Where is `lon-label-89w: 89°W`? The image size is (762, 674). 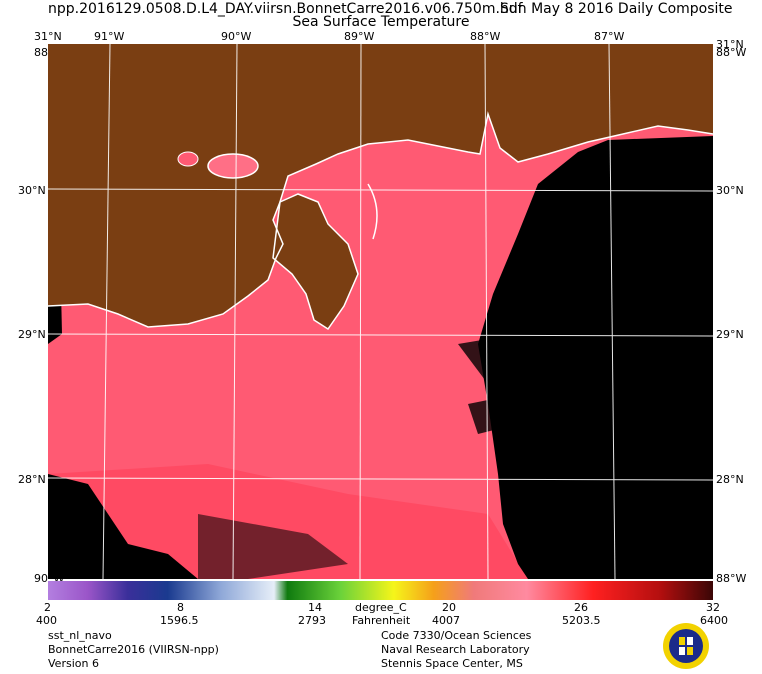
lon-label-89w: 89°W is located at coordinates (359, 36).